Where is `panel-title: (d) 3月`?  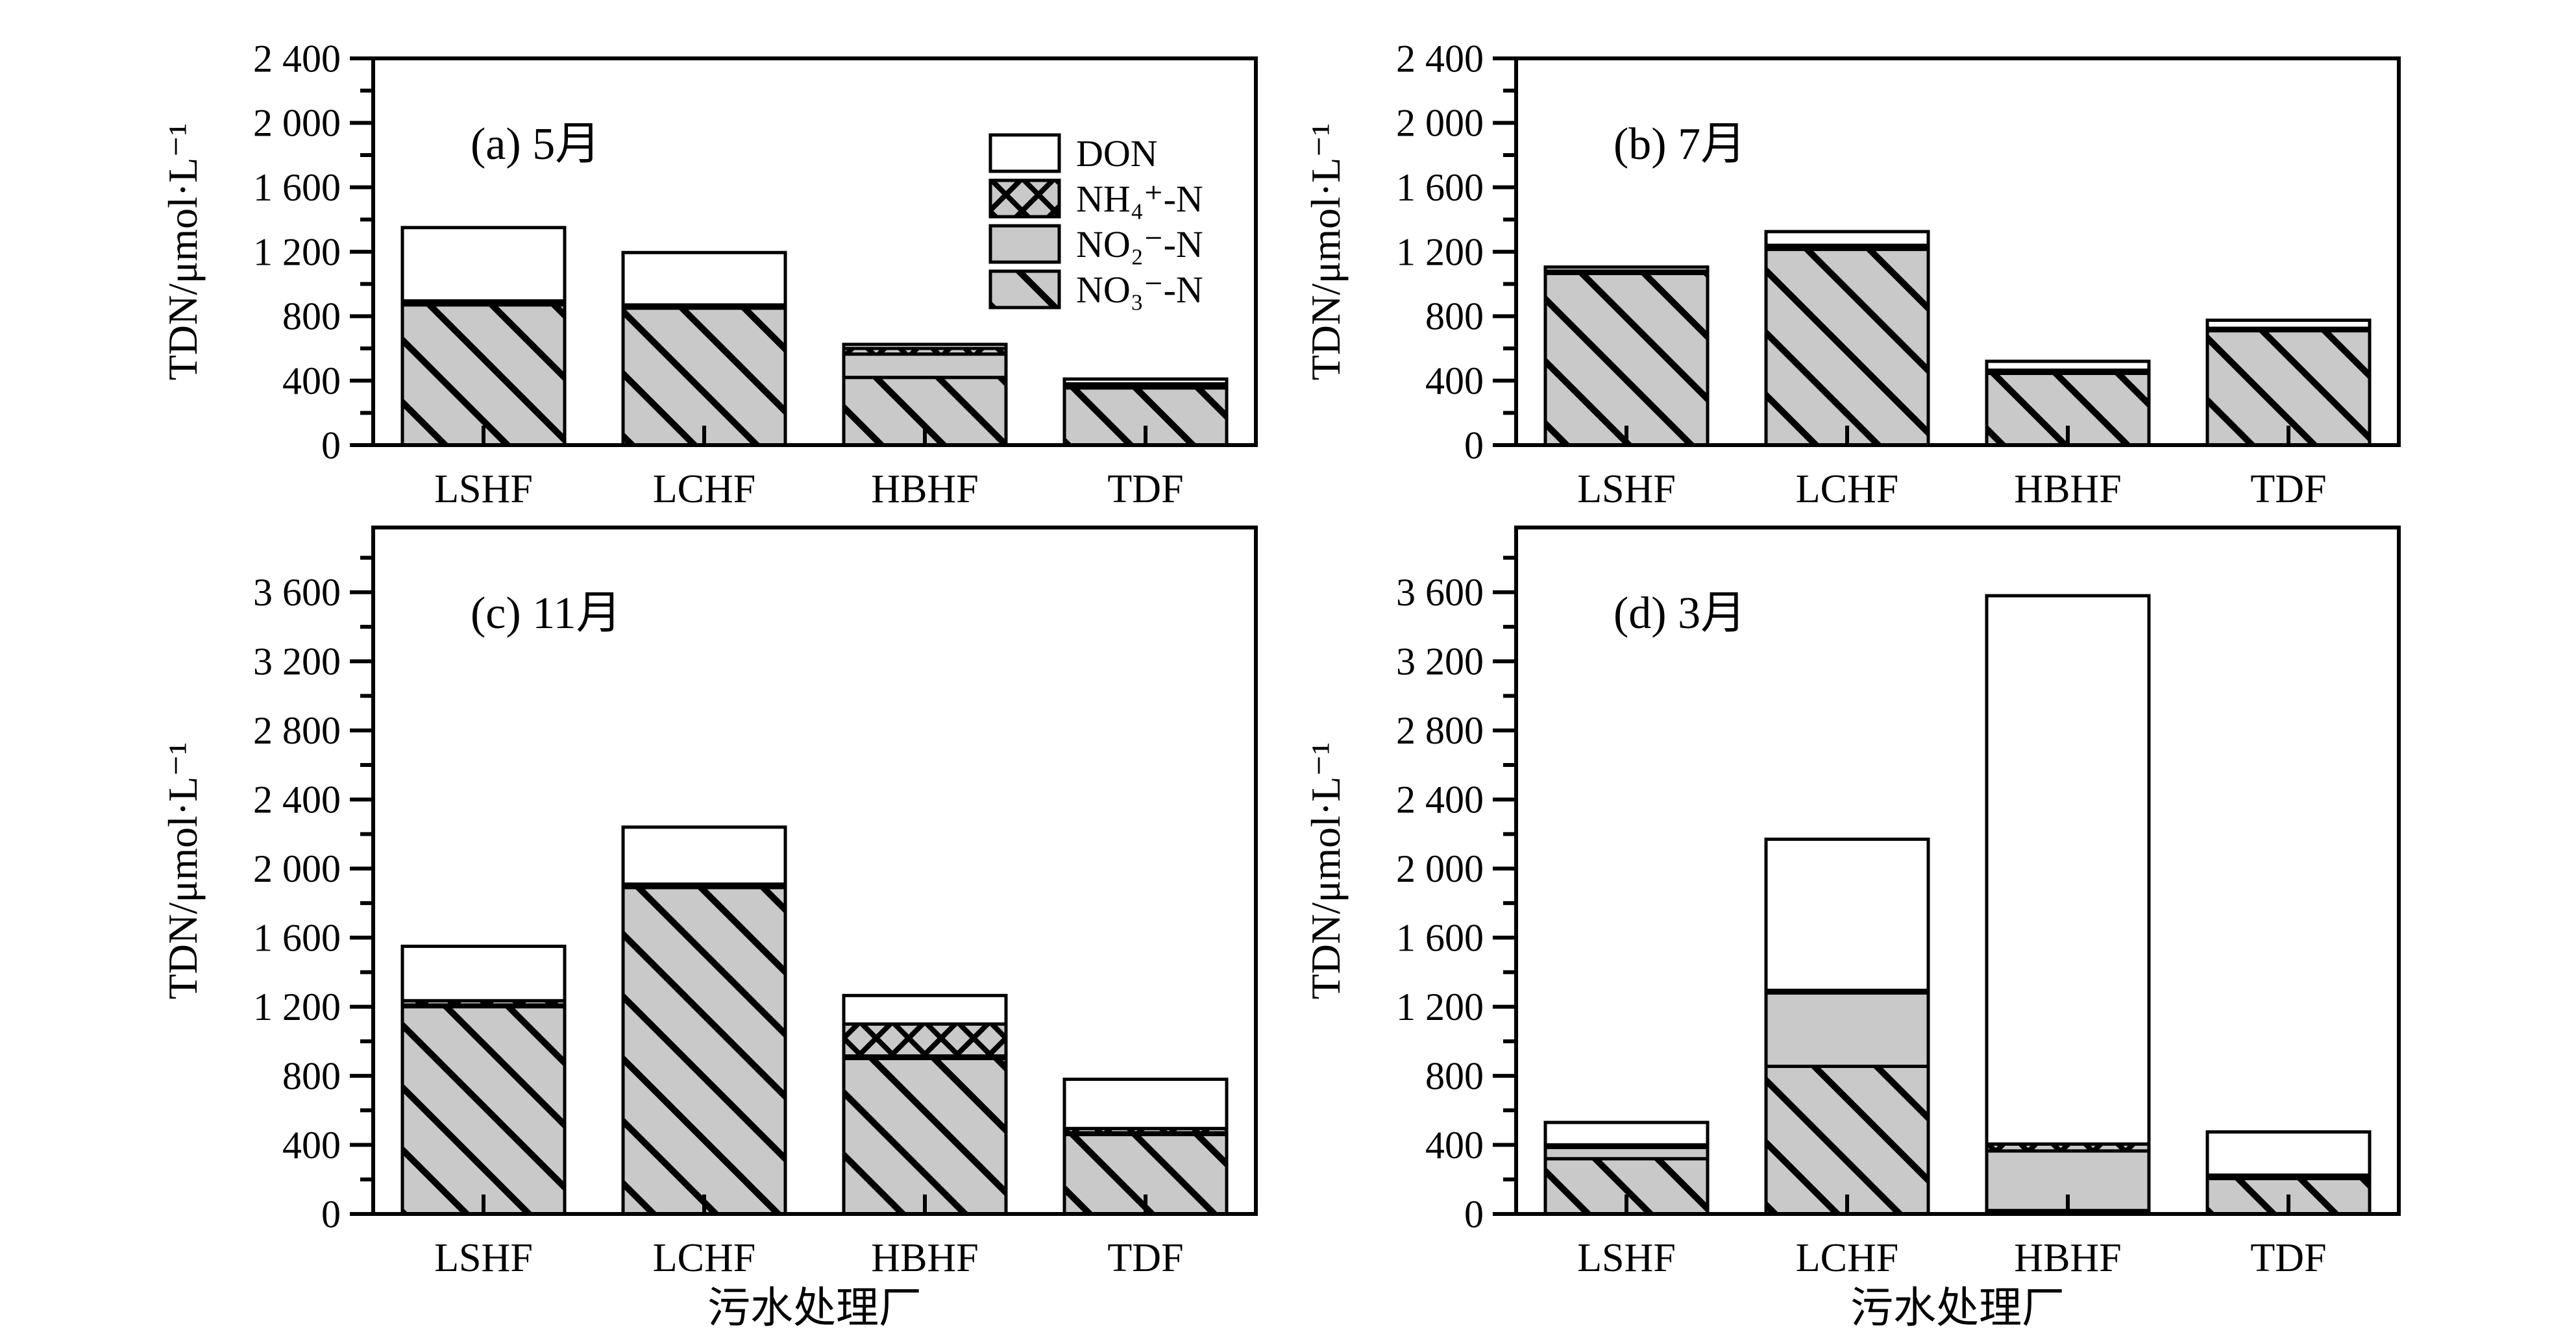
panel-title: (d) 3月 is located at coordinates (1679, 613).